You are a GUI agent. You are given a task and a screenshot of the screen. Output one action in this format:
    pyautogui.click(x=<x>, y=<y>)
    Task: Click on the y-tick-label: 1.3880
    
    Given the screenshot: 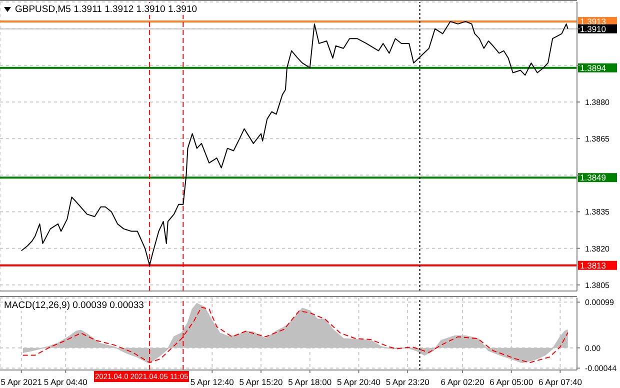 What is the action you would take?
    pyautogui.click(x=597, y=102)
    